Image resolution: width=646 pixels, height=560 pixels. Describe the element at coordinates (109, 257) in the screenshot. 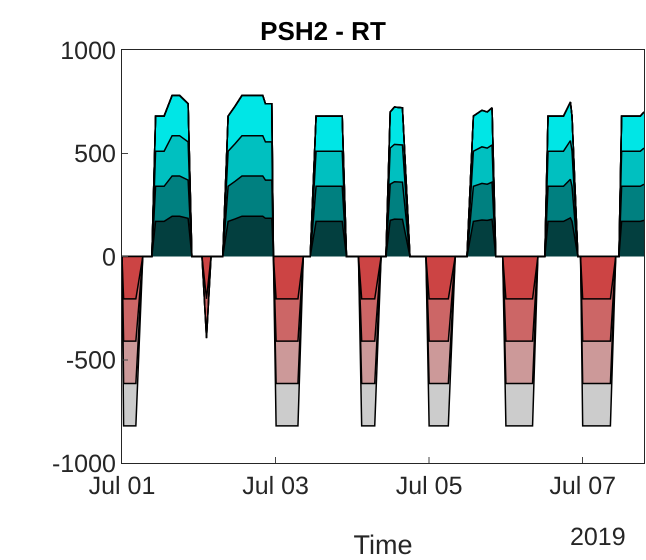

I see `y-tick-label: 0` at that location.